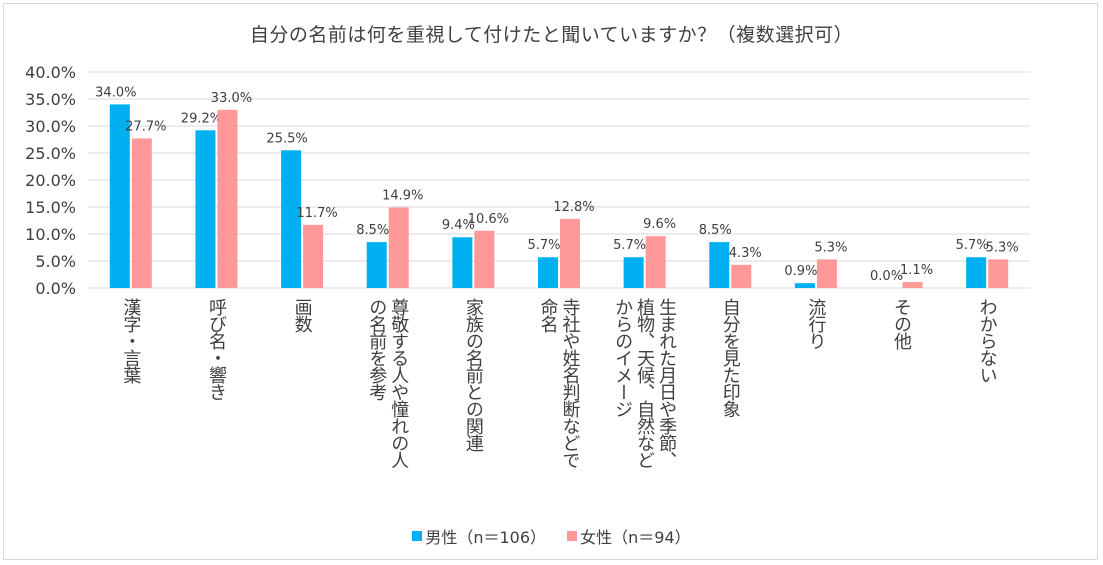 This screenshot has width=1103, height=565. What do you see at coordinates (800, 271) in the screenshot?
I see `data-label-male: 0.9%` at bounding box center [800, 271].